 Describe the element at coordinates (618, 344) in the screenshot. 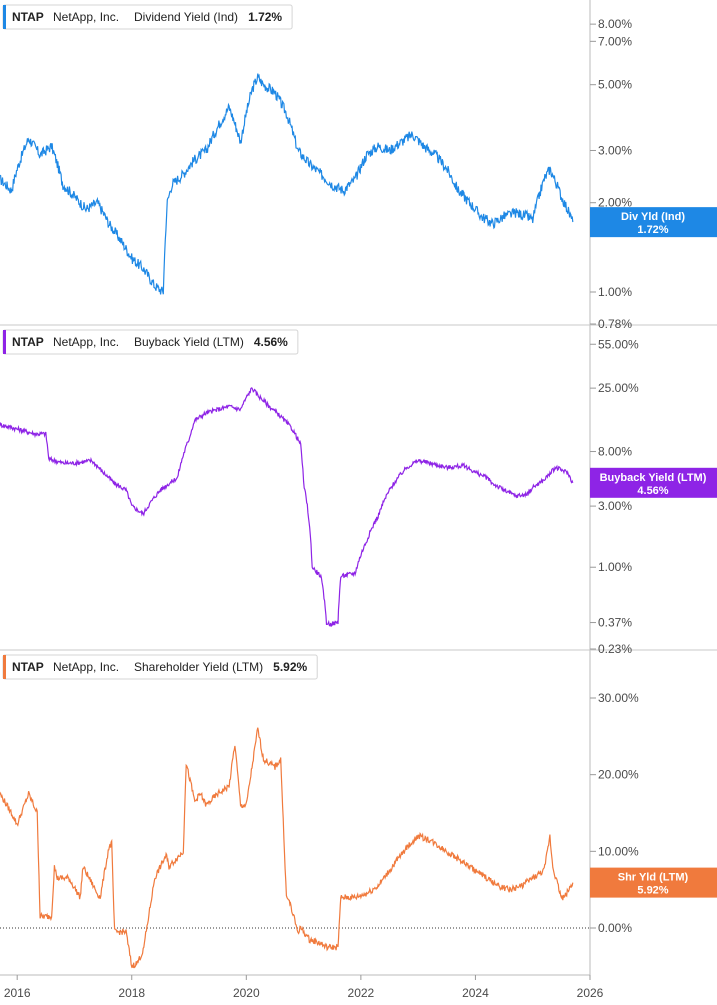

I see `y-tick-label: 55.00%` at that location.